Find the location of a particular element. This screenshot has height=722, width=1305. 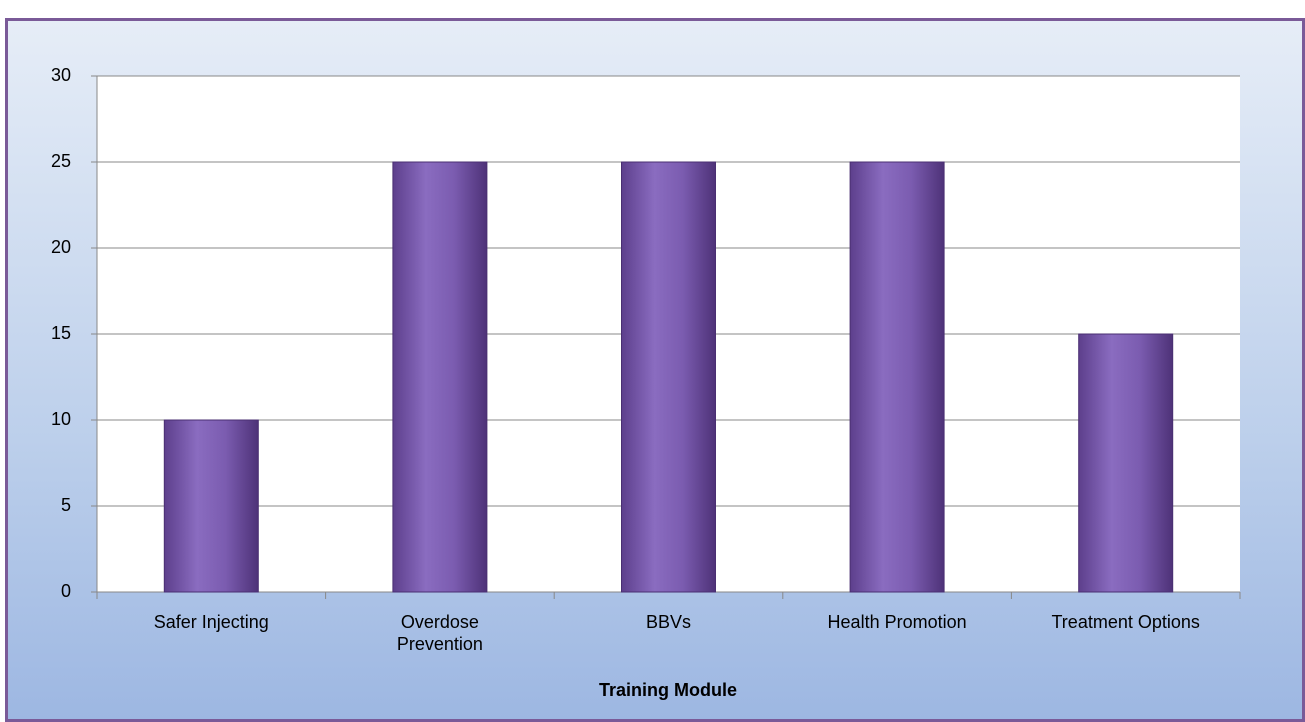

y-tick-label: 30 is located at coordinates (61, 75).